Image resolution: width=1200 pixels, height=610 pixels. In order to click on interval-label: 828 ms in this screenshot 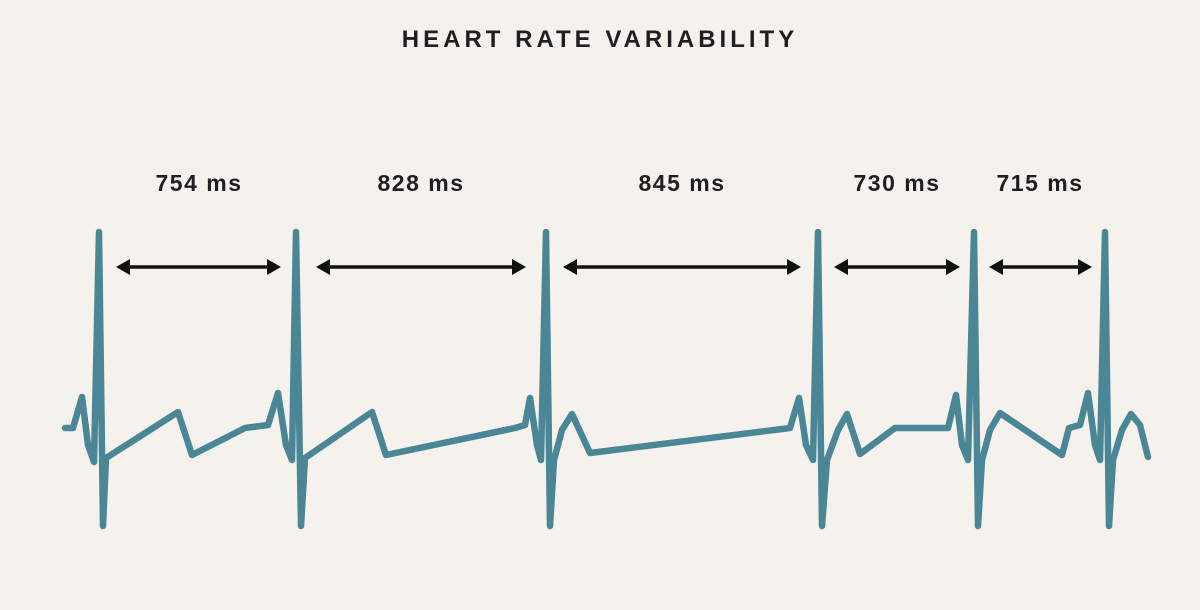, I will do `click(420, 183)`.